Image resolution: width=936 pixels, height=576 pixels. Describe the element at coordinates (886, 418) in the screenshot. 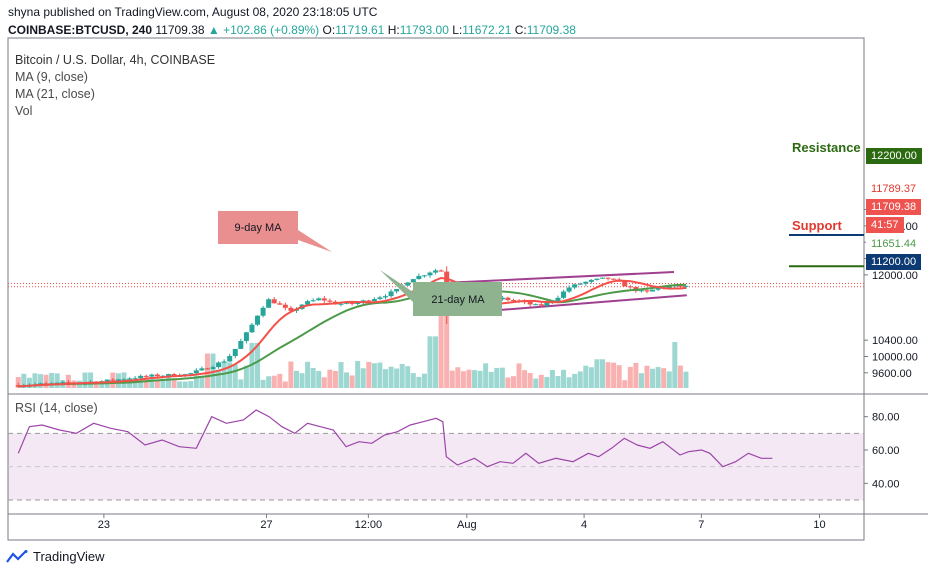

I see `rsi-tick-label: 80.00` at that location.